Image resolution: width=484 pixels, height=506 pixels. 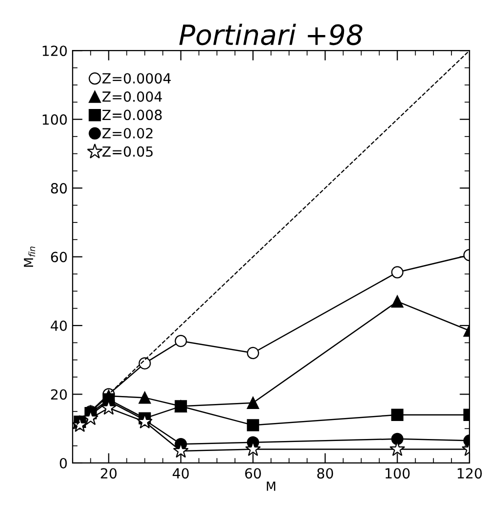 I want to click on legend-label: Z=0.05, so click(x=127, y=151).